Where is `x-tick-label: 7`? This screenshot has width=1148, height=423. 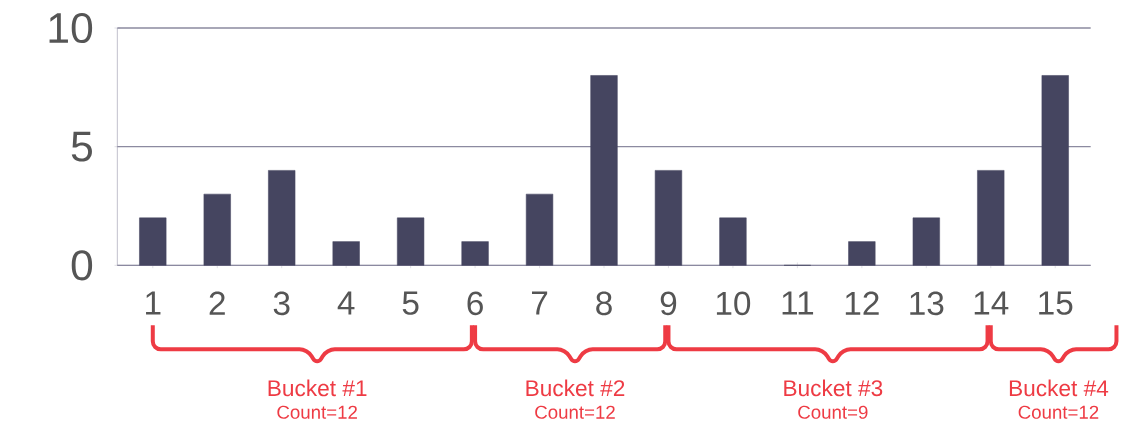
x-tick-label: 7 is located at coordinates (539, 303).